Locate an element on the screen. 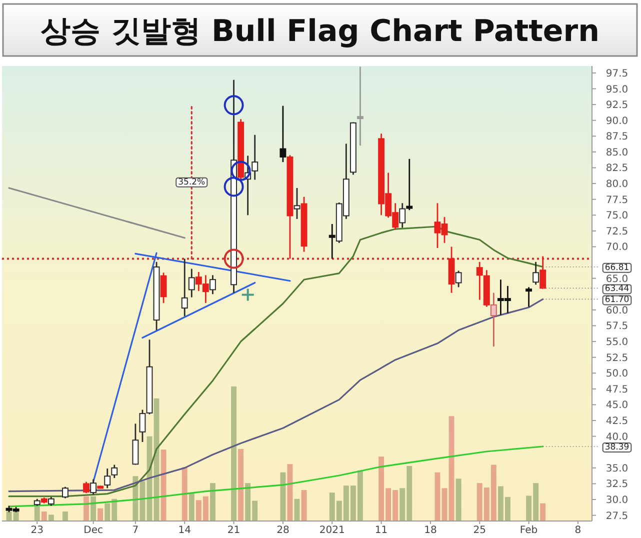  ytick: 85.0 is located at coordinates (617, 152).